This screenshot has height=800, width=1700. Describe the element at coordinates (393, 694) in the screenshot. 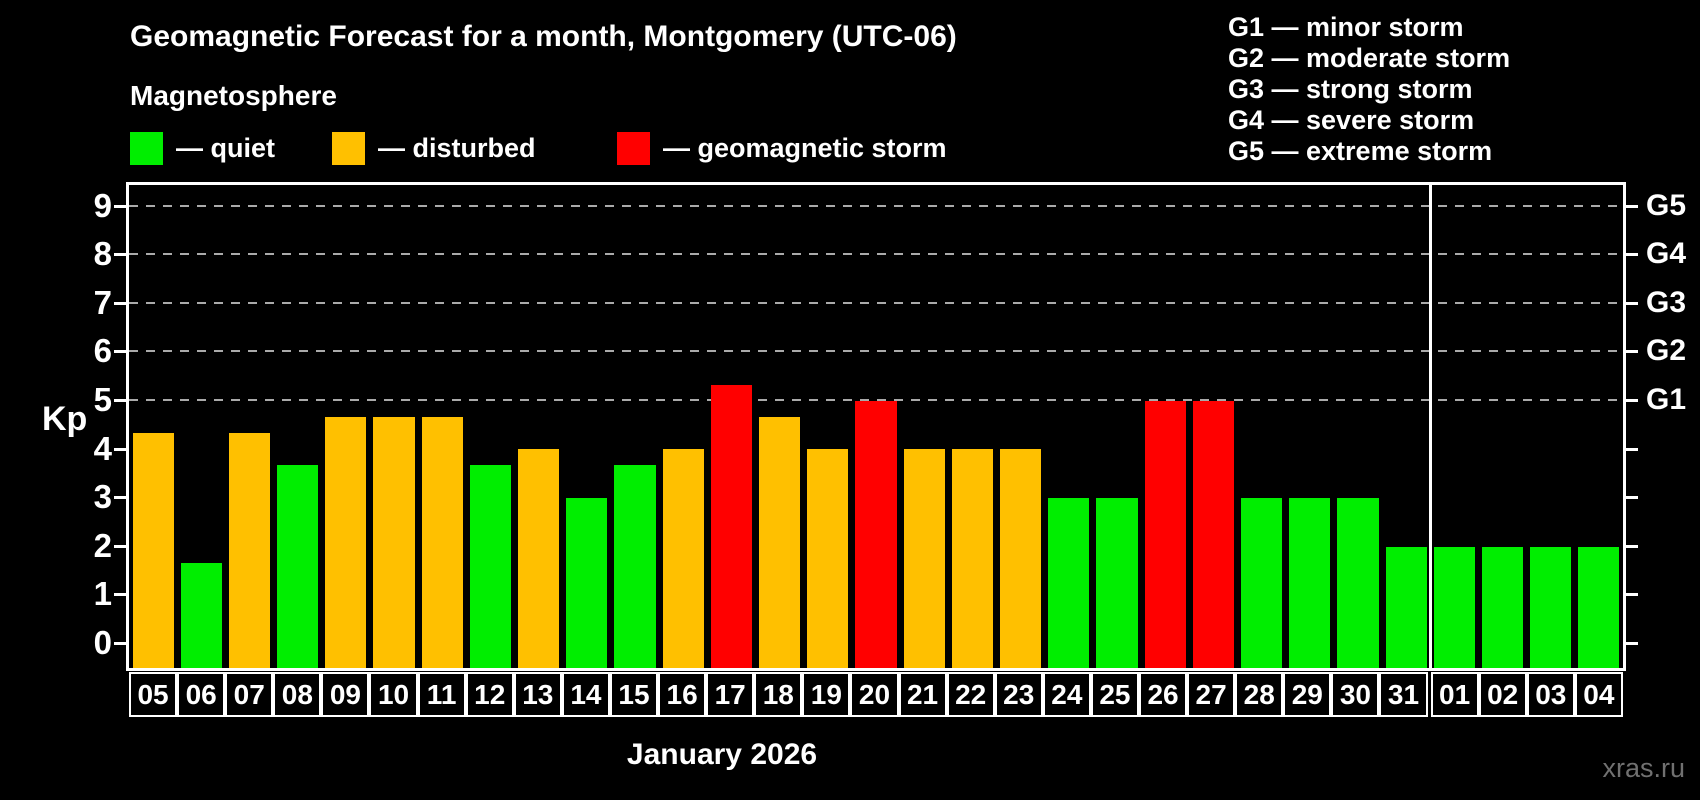

I see `day-label-10: 10` at that location.